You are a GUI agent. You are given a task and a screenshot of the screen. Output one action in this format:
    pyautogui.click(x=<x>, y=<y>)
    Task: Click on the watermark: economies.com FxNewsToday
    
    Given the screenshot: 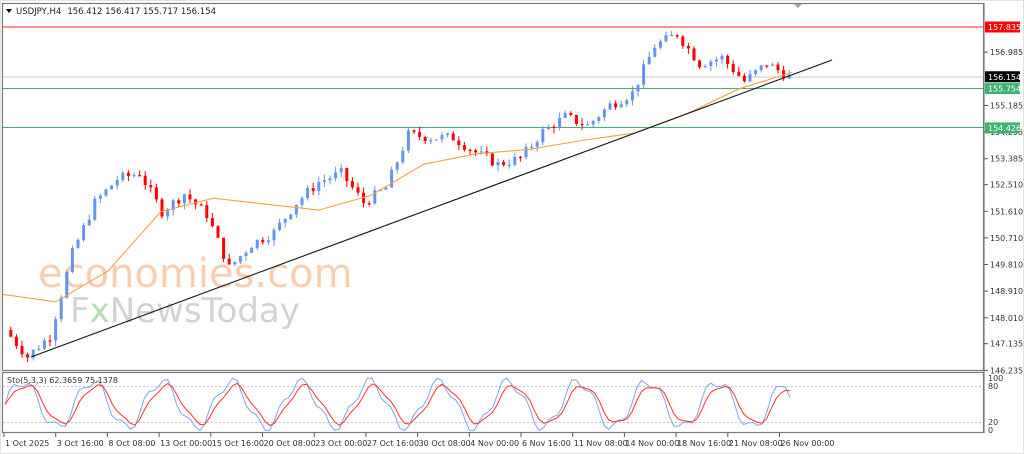 What is the action you would take?
    pyautogui.click(x=195, y=291)
    